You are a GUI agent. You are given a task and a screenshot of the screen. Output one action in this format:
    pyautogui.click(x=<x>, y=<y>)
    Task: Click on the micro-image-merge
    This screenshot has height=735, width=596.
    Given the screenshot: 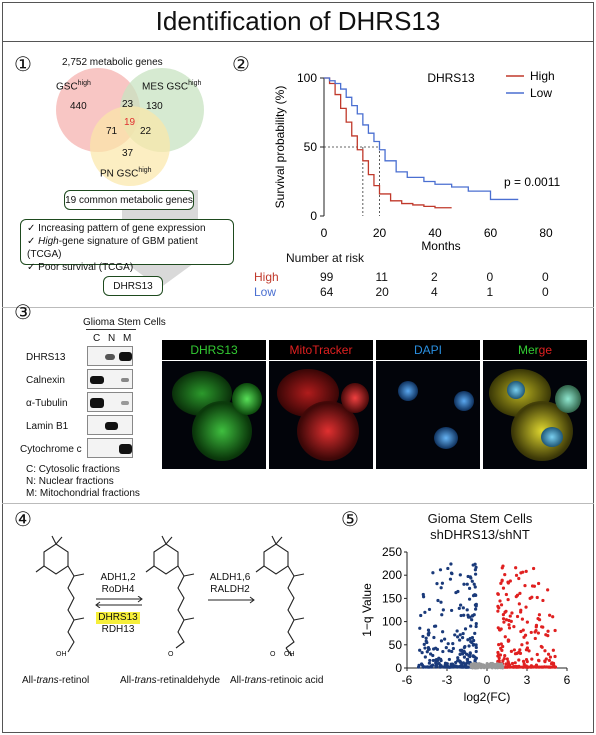 What is the action you would take?
    pyautogui.click(x=535, y=415)
    